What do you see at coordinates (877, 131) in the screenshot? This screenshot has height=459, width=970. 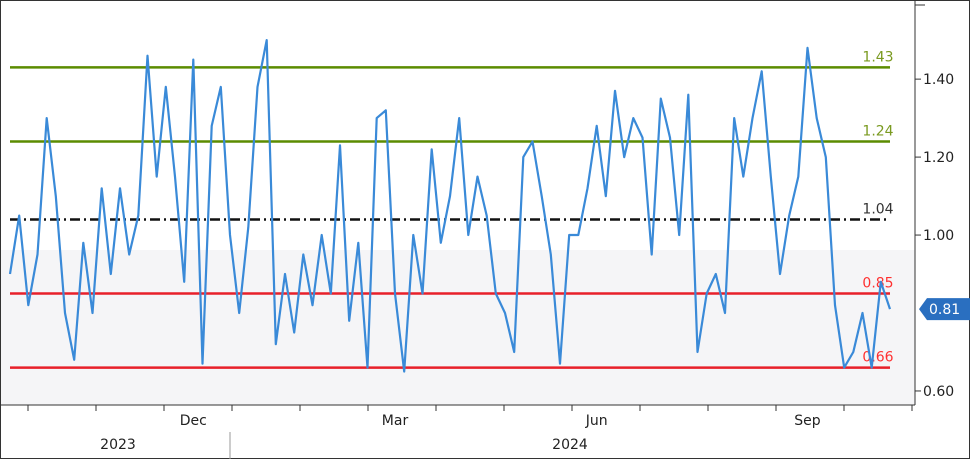 I see `reference-label: 1.24` at bounding box center [877, 131].